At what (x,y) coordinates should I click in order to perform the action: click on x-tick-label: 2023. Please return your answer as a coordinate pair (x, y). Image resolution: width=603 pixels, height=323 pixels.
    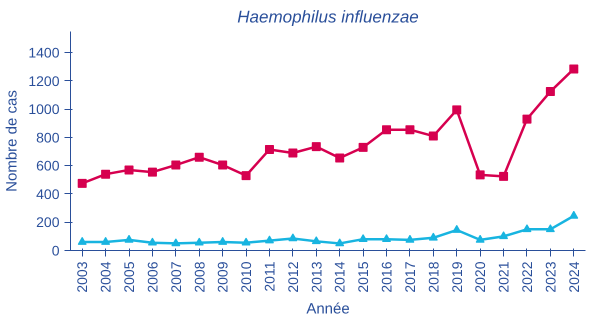
    Looking at the image, I should click on (550, 277).